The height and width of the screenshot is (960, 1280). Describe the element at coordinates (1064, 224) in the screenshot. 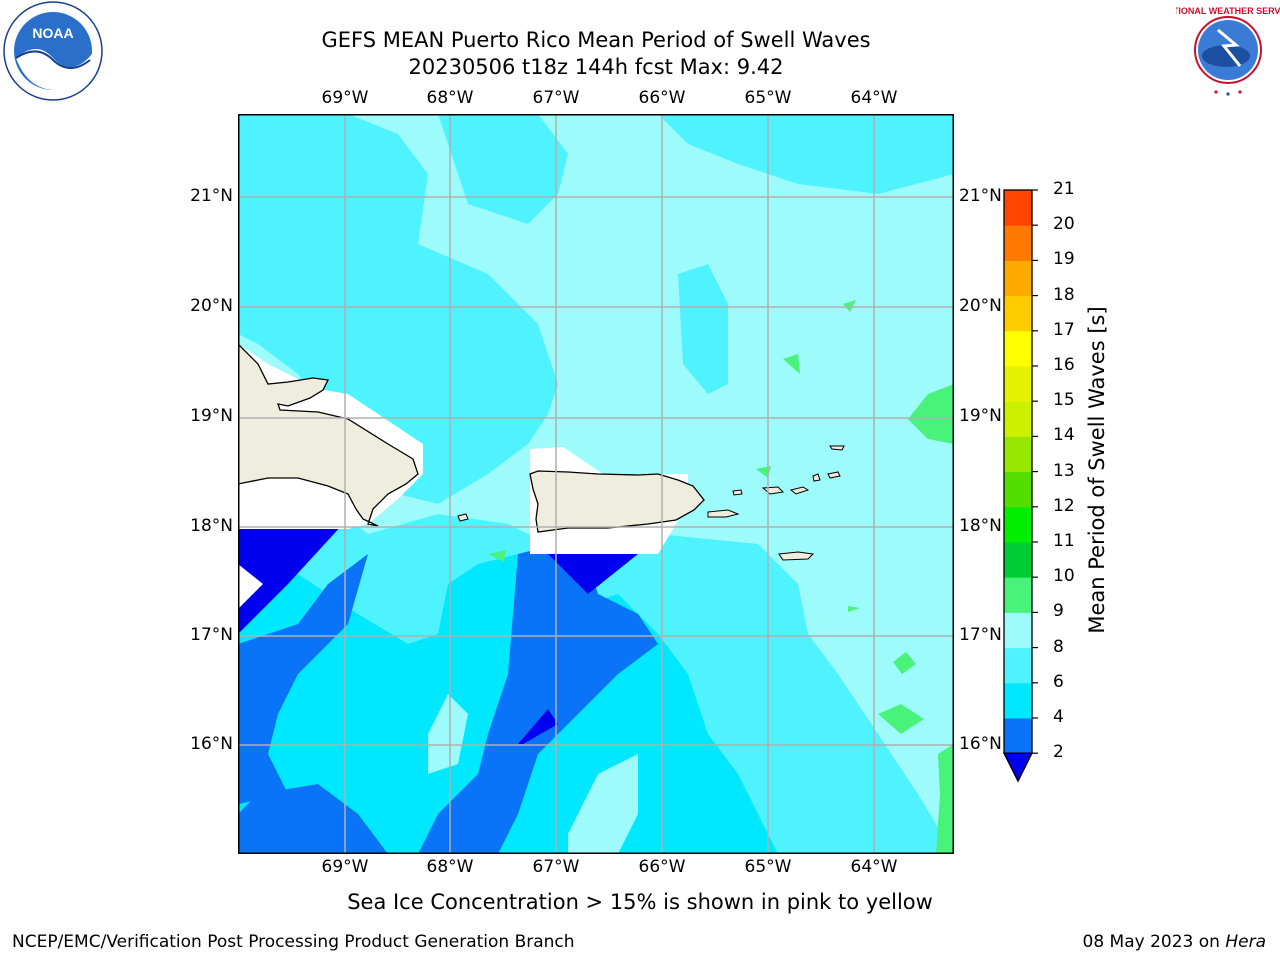

I see `colorbar-tick-label: 20` at that location.